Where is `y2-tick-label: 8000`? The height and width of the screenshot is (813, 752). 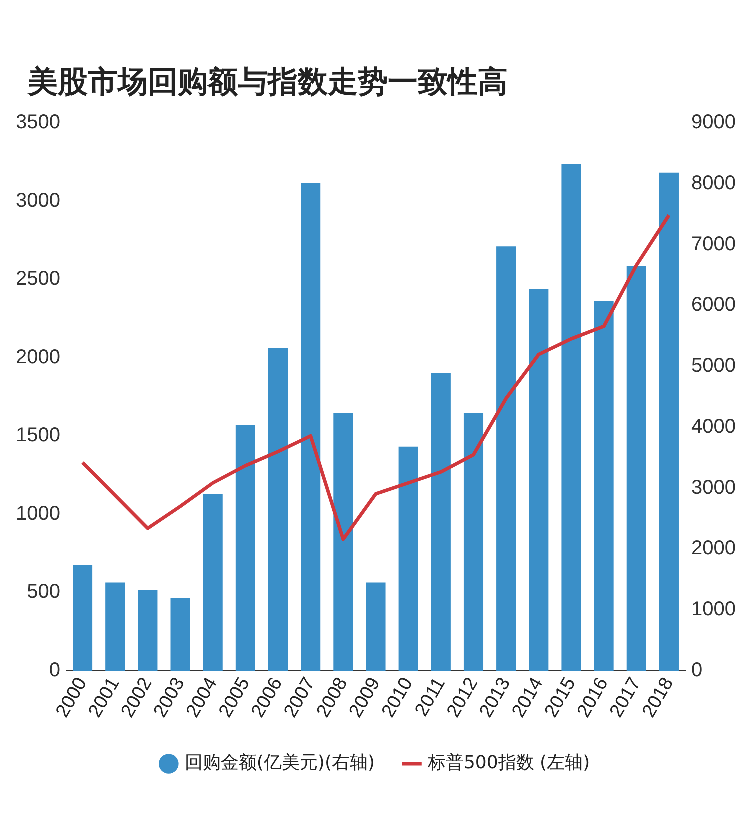
y2-tick-label: 8000 is located at coordinates (714, 183).